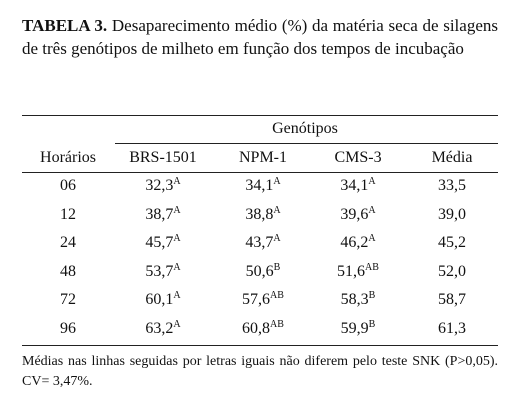 Image resolution: width=518 pixels, height=415 pixels. I want to click on column-header: Média, so click(452, 157).